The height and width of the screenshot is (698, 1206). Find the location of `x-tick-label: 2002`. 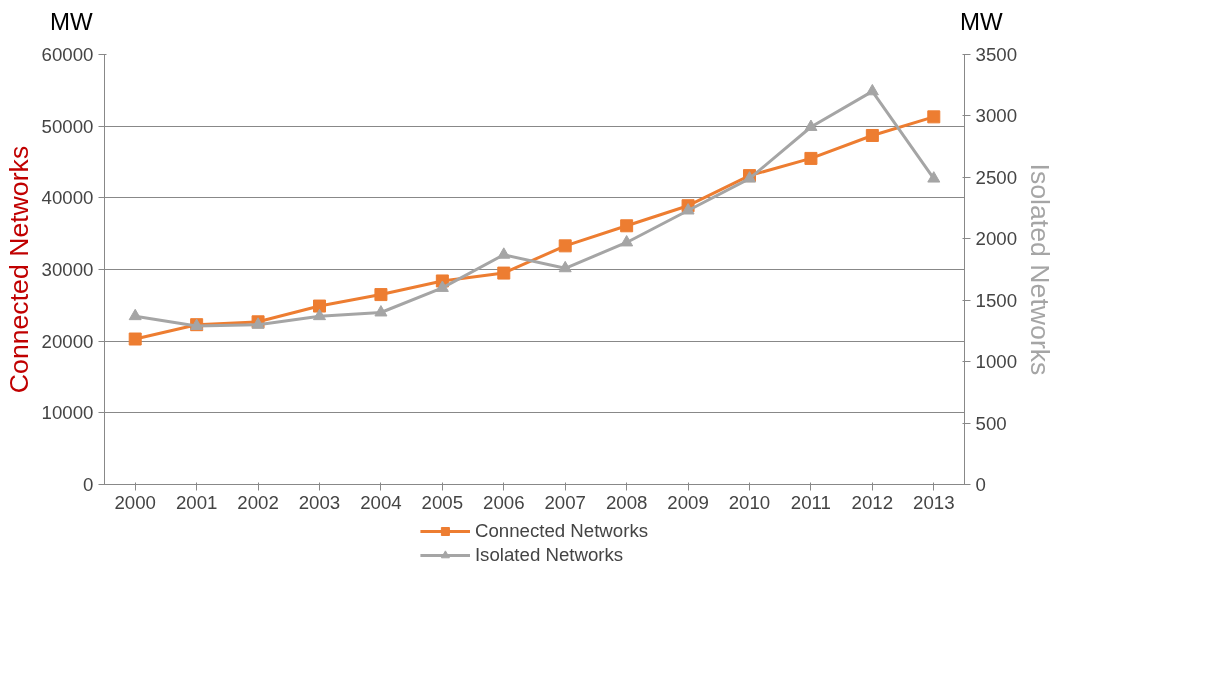

x-tick-label: 2002 is located at coordinates (258, 502).